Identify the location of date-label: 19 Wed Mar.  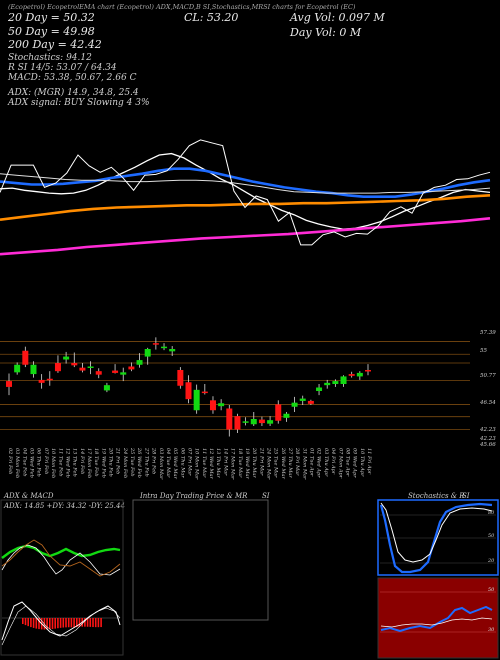
(247, 464).